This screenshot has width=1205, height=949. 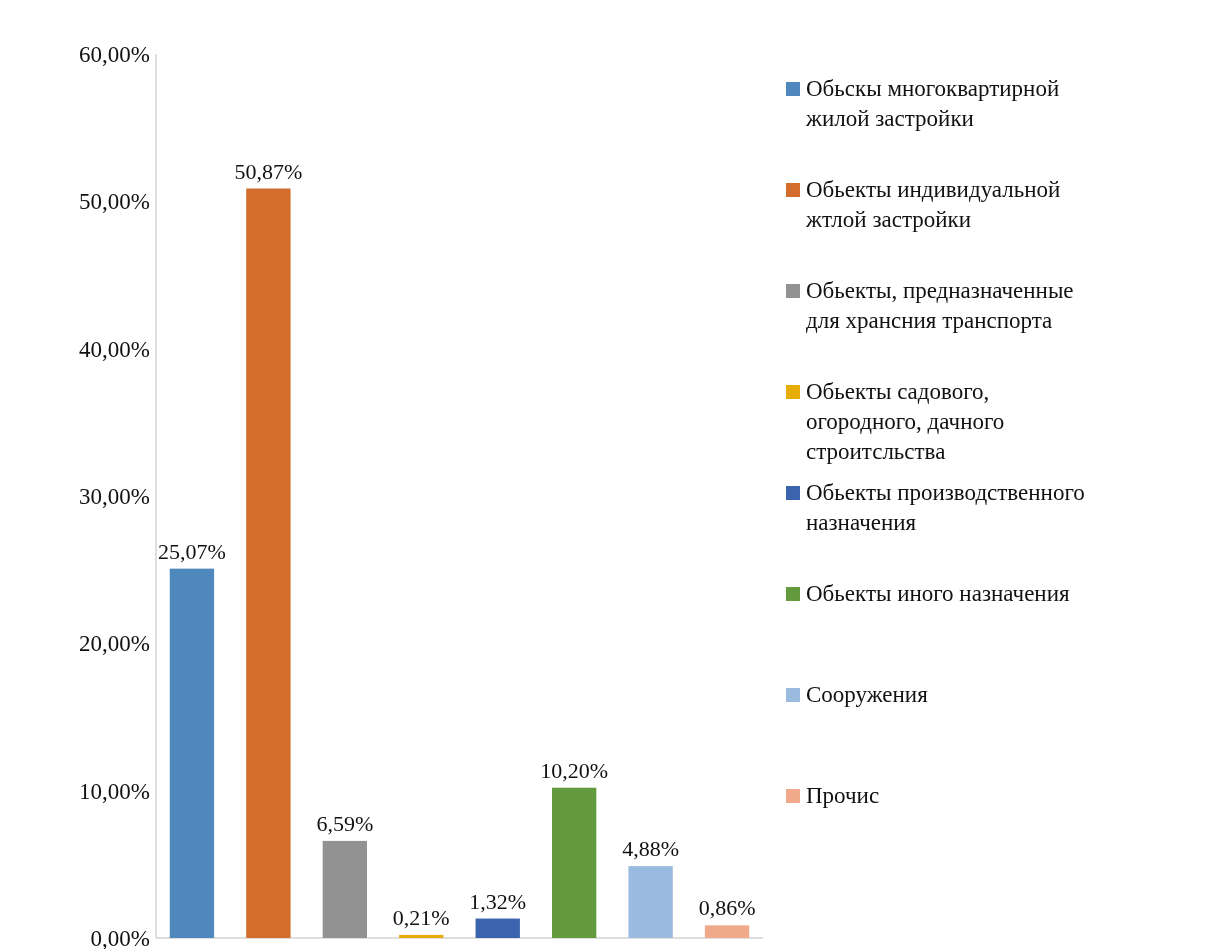 I want to click on data-label: 0,86%, so click(x=727, y=908).